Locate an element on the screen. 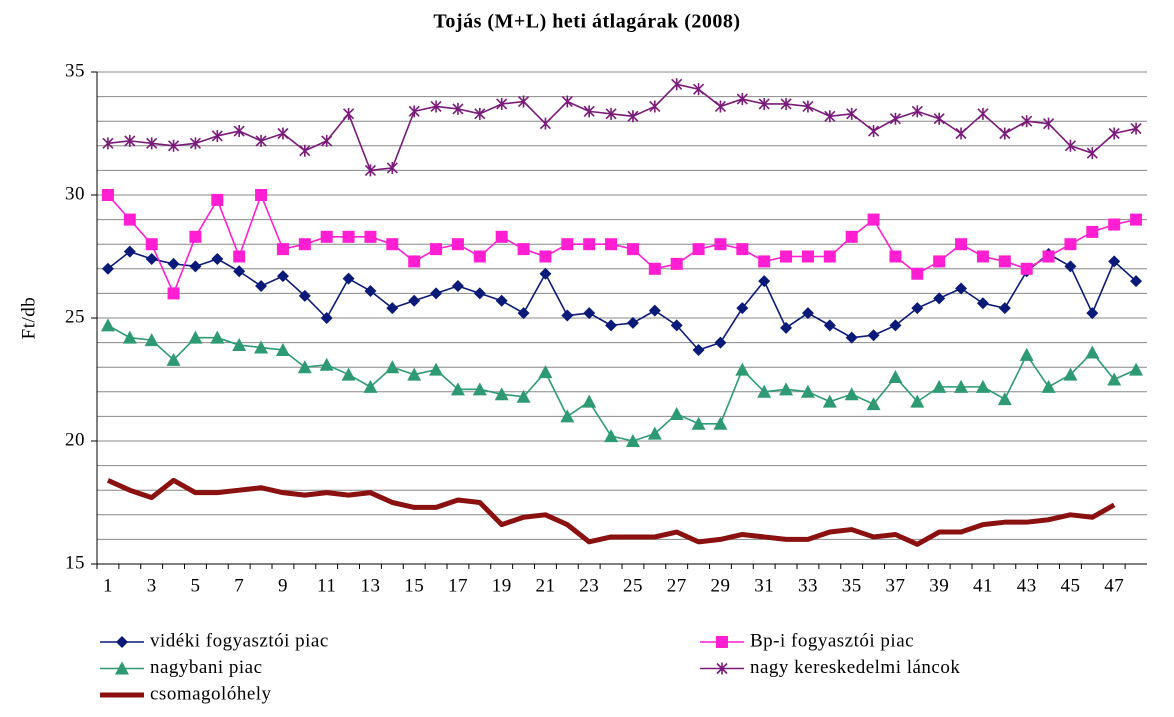  x-tick-label: 7 is located at coordinates (239, 585).